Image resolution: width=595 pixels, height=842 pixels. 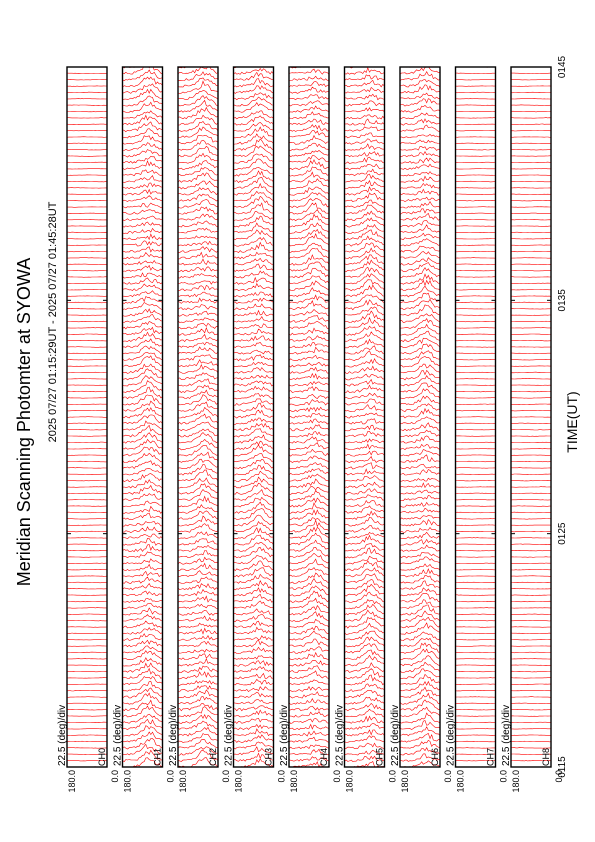 I want to click on channel-label: CH8, so click(x=546, y=757).